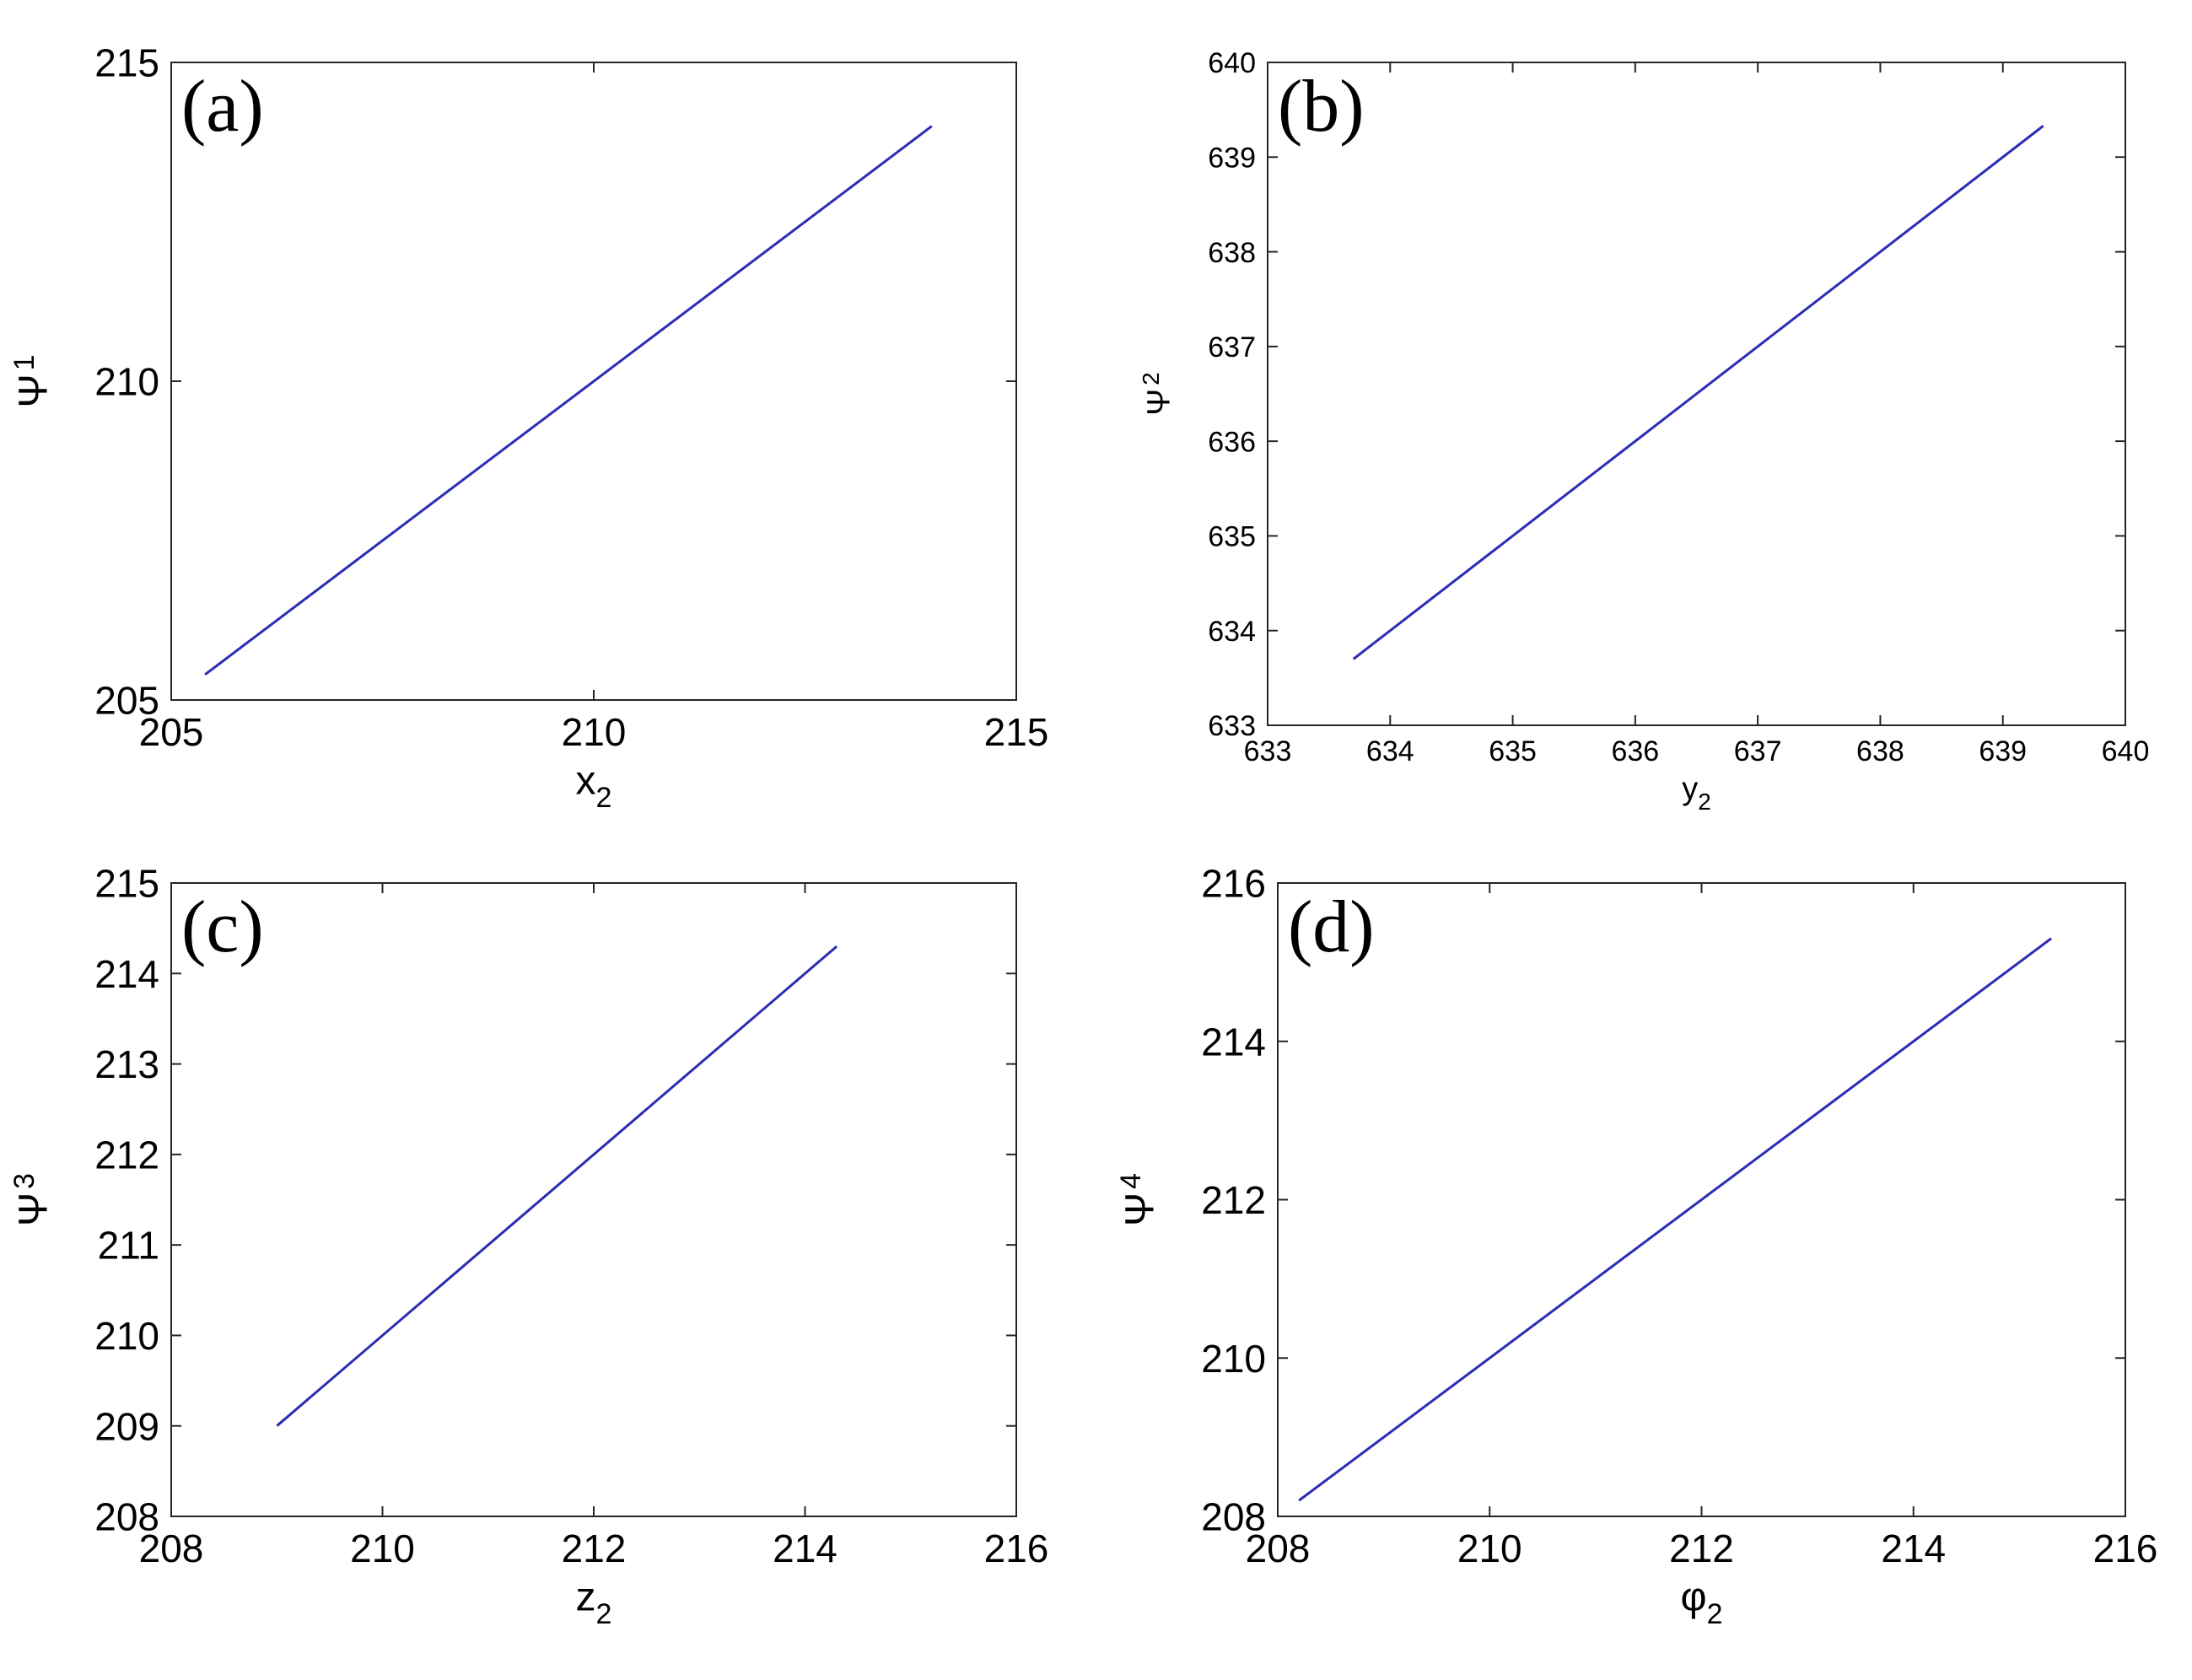 The image size is (2192, 1680). What do you see at coordinates (1701, 1603) in the screenshot?
I see `x-axis-label: φ2` at bounding box center [1701, 1603].